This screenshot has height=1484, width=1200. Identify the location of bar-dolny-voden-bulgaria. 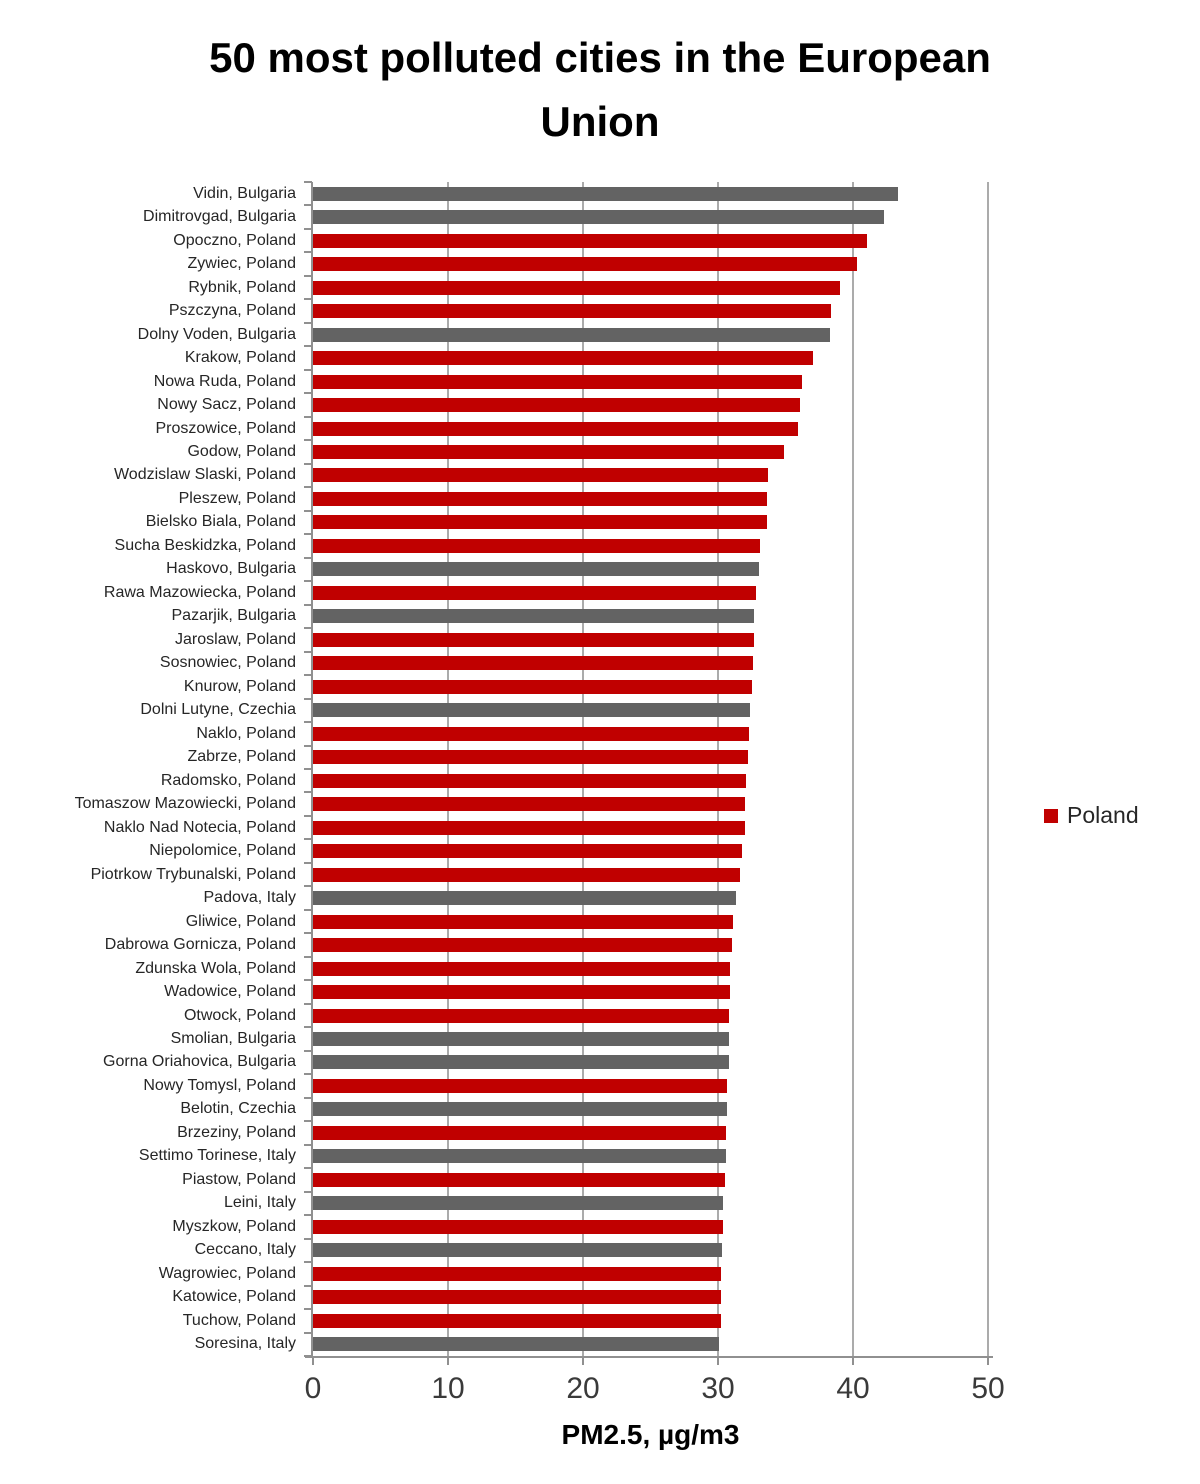
(572, 334).